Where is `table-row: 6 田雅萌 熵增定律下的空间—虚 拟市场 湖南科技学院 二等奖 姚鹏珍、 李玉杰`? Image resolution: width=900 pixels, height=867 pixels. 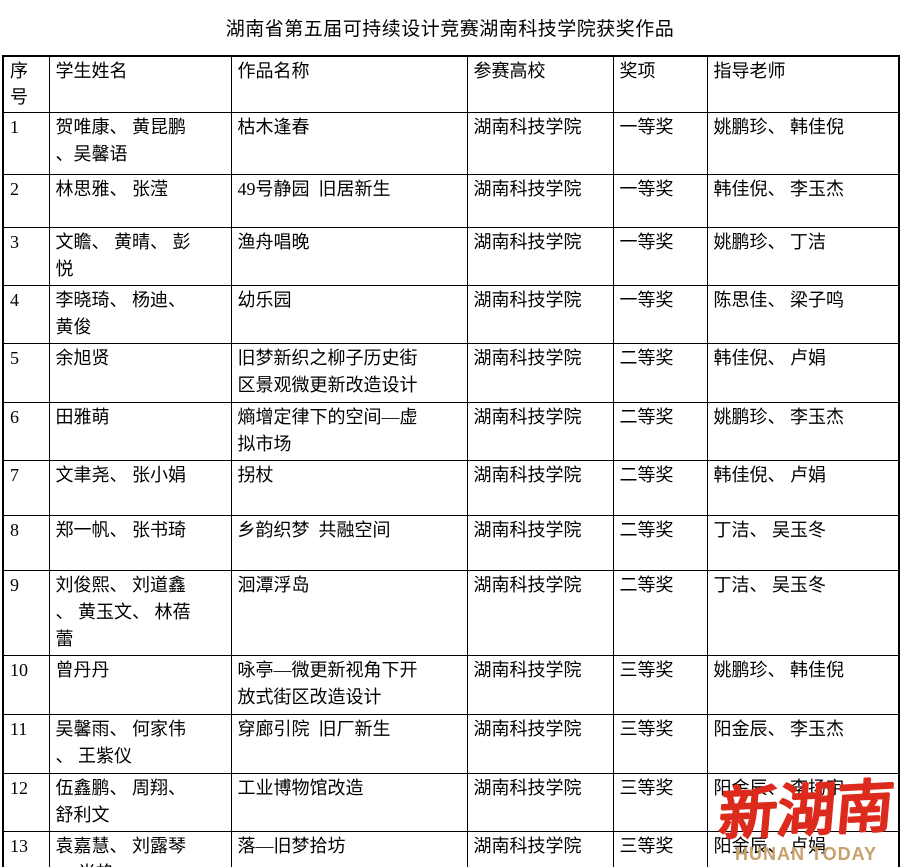
table-row: 6 田雅萌 熵增定律下的空间—虚 拟市场 湖南科技学院 二等奖 姚鹏珍、 李玉杰 is located at coordinates (451, 431).